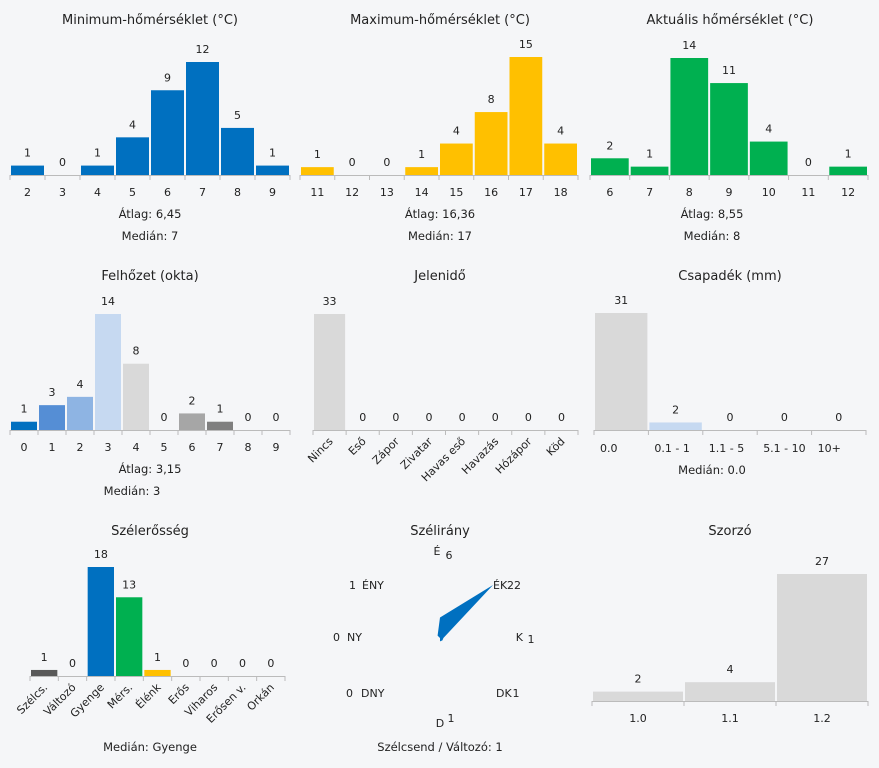 The image size is (879, 768). I want to click on stat-mean-max: Átlag: 16,36, so click(440, 214).